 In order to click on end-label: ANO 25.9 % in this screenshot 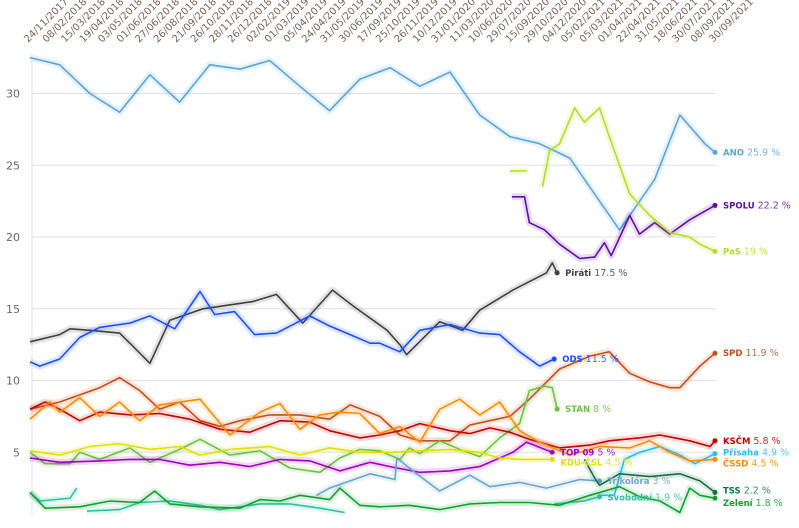, I will do `click(751, 152)`.